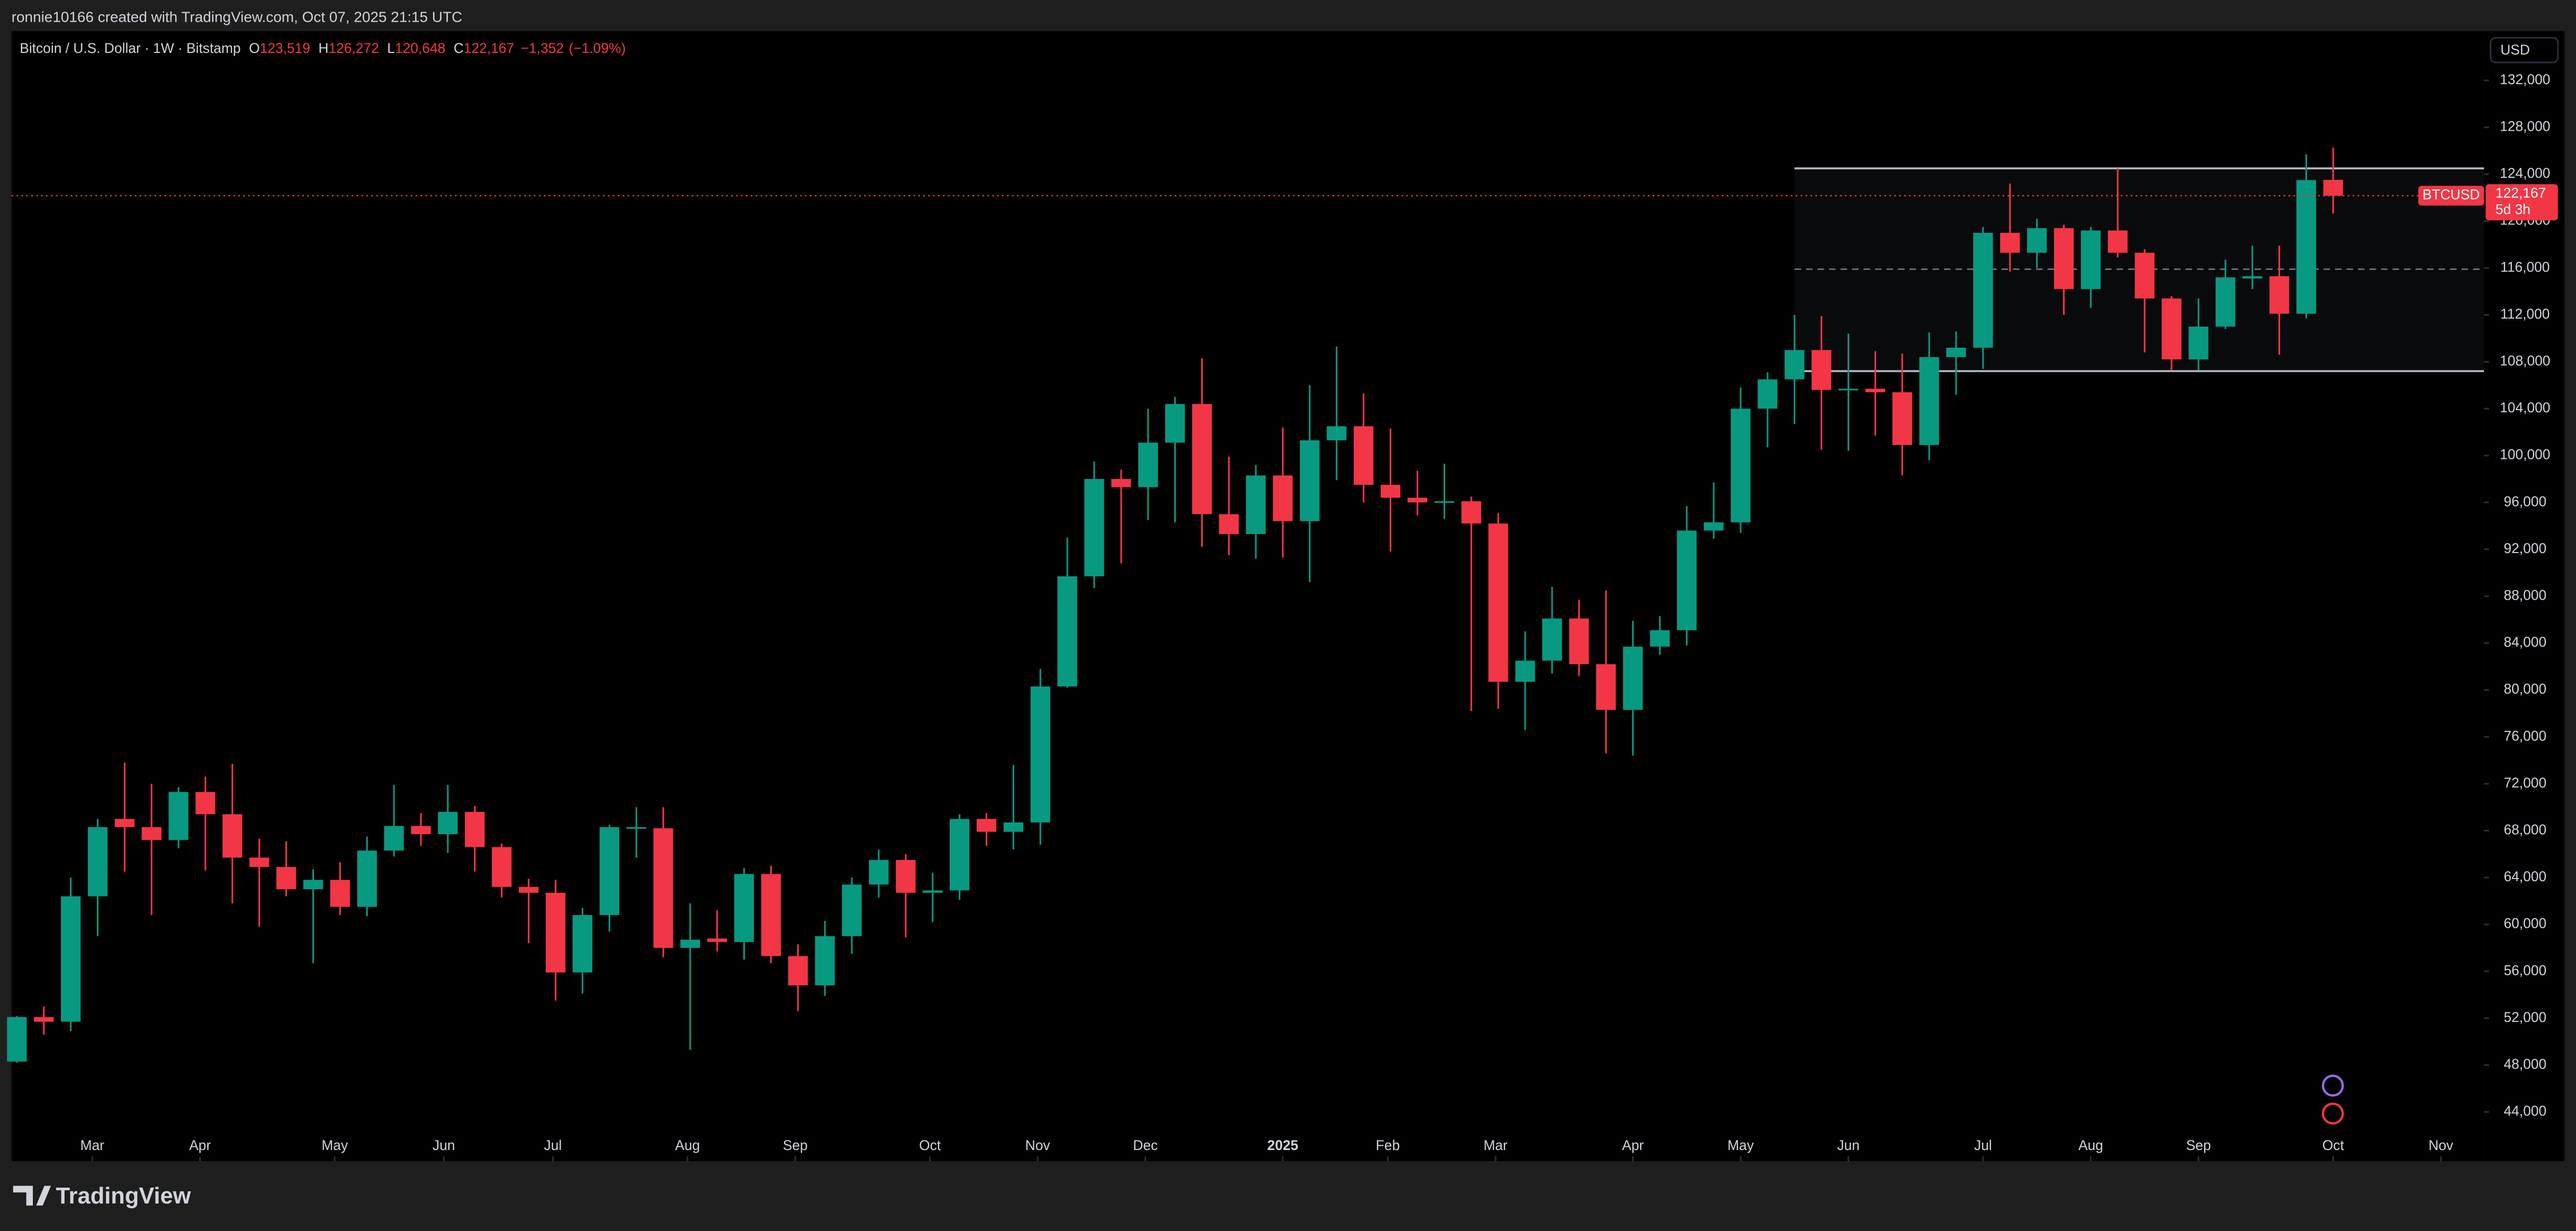 This screenshot has height=1231, width=2576. Describe the element at coordinates (2525, 79) in the screenshot. I see `y-tick-label: 132,000` at that location.